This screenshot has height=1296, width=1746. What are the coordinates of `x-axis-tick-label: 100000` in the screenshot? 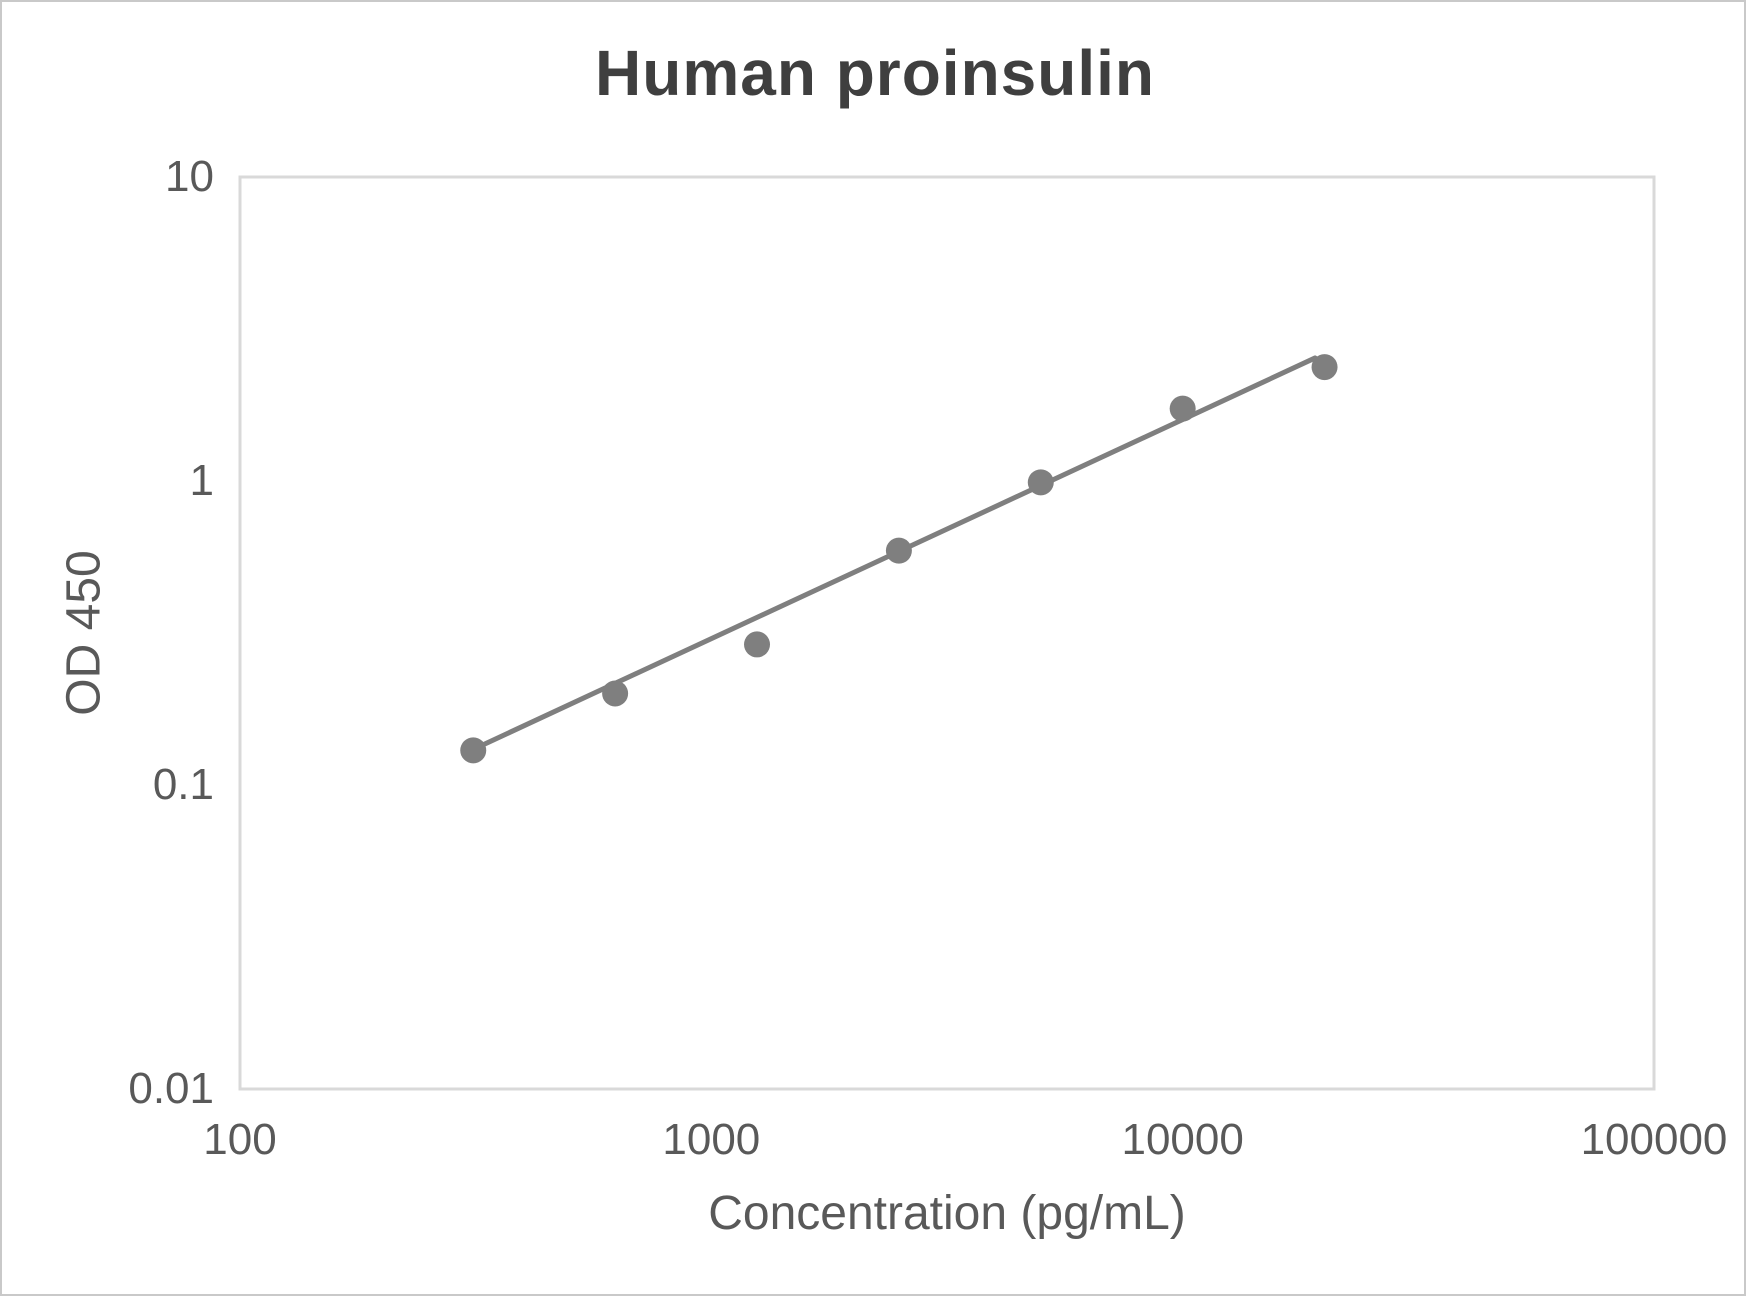 It's located at (1654, 1139).